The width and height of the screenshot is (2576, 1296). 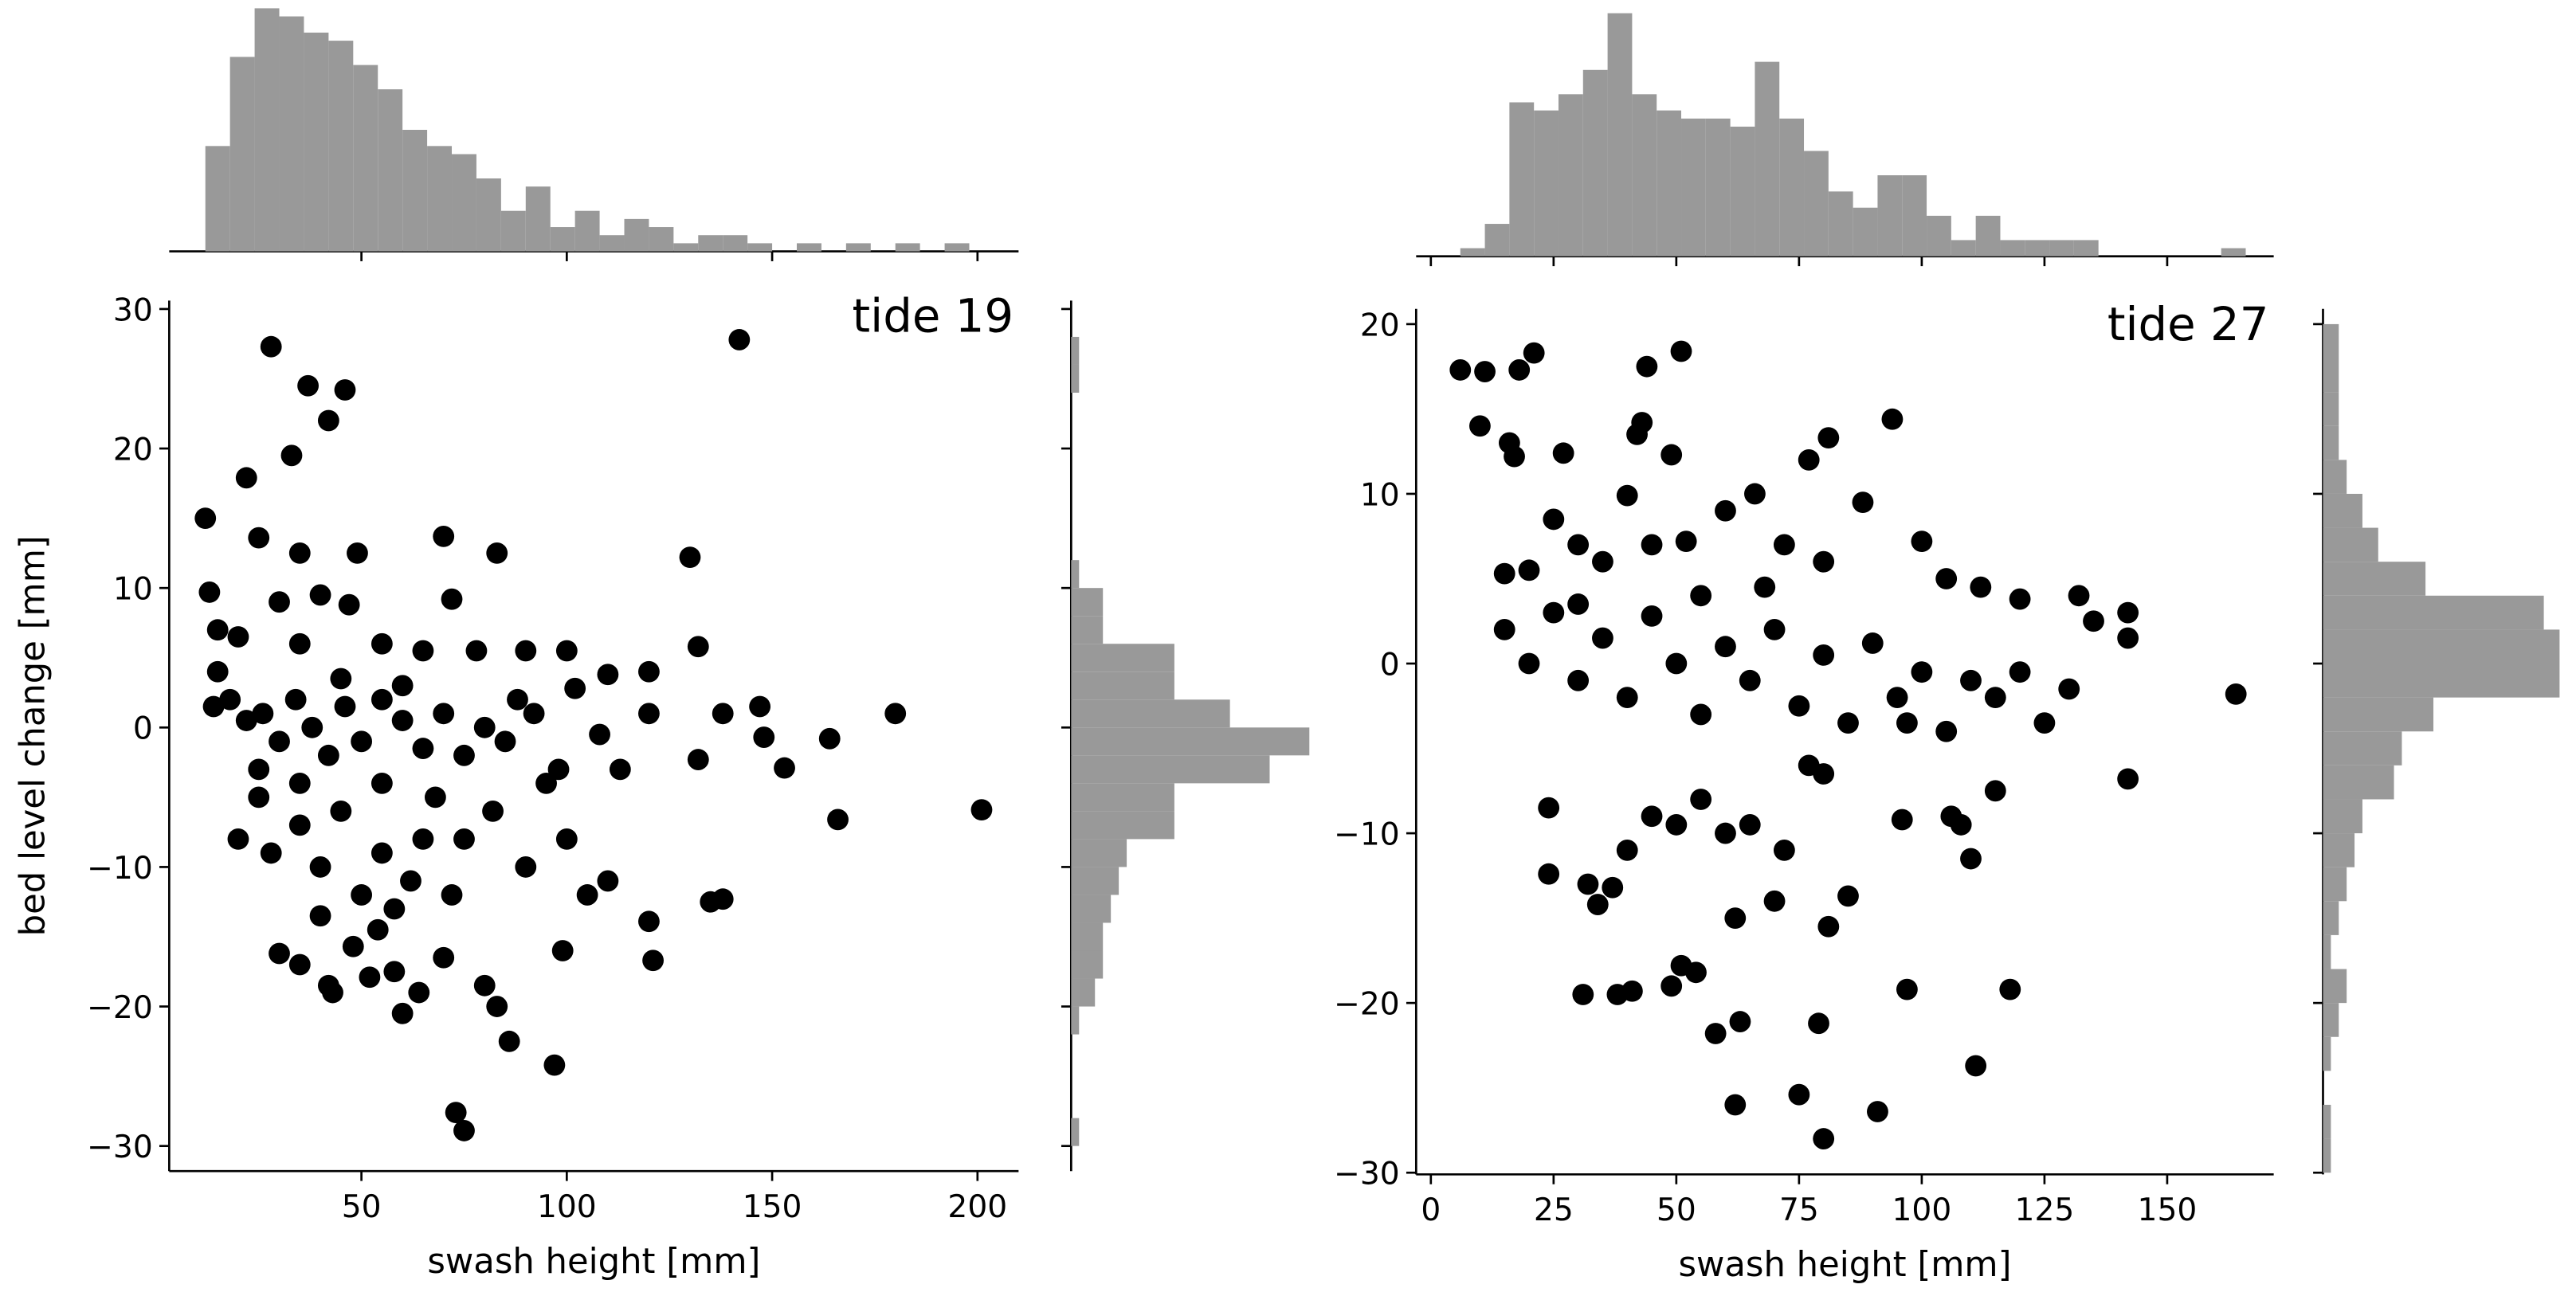 I want to click on y-tick-label: 30, so click(x=133, y=310).